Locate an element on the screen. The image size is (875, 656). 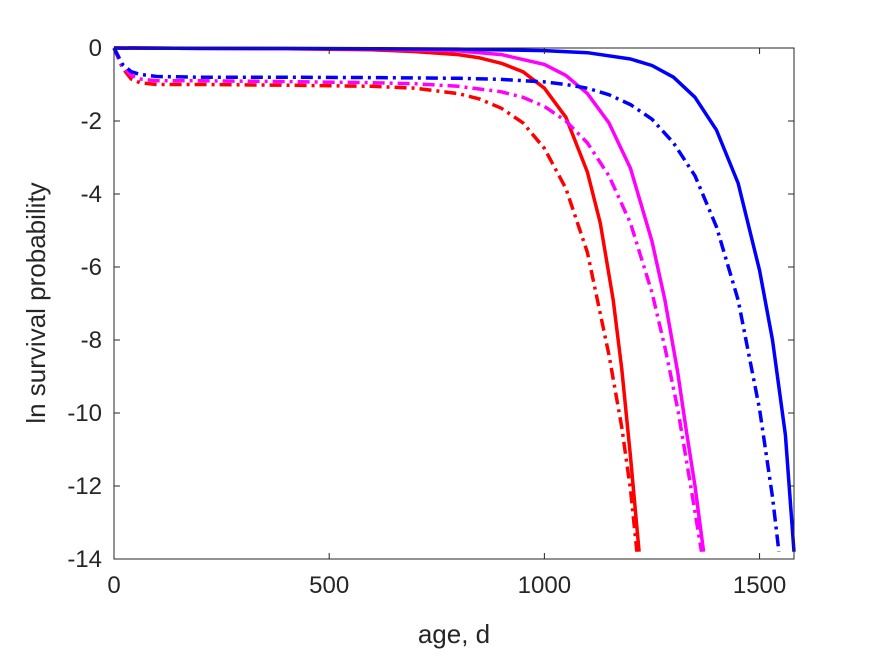
y-tick-label: -10 is located at coordinates (84, 413).